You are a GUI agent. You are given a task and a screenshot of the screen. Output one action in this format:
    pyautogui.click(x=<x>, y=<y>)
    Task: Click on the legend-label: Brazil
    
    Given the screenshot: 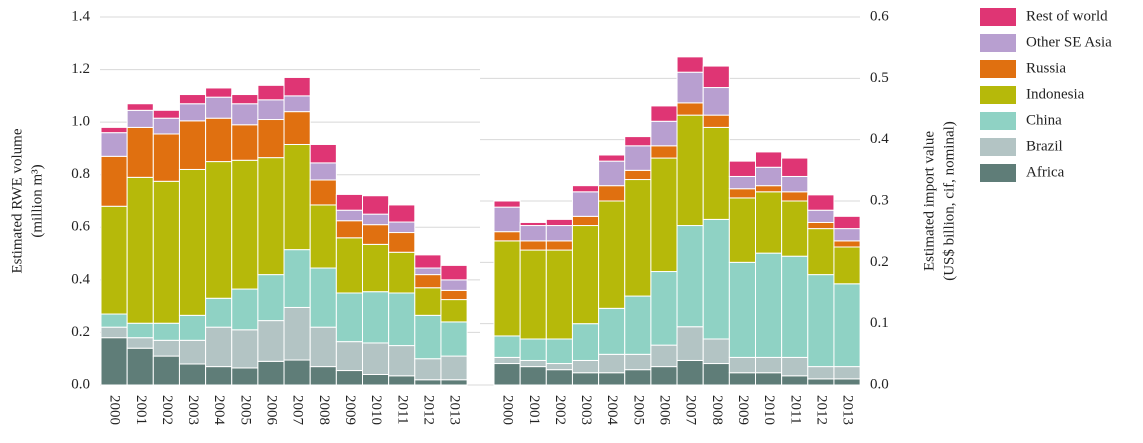 What is the action you would take?
    pyautogui.click(x=1044, y=146)
    